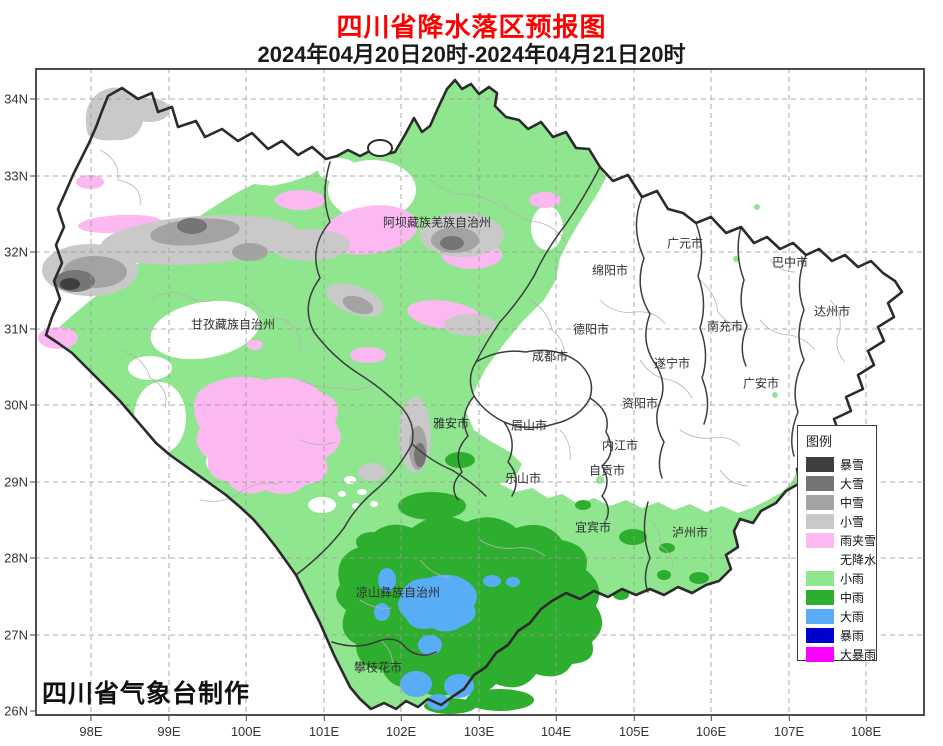 The height and width of the screenshot is (746, 943). Describe the element at coordinates (437, 222) in the screenshot. I see `city-label: 阿坝藏族羌族自治州` at that location.